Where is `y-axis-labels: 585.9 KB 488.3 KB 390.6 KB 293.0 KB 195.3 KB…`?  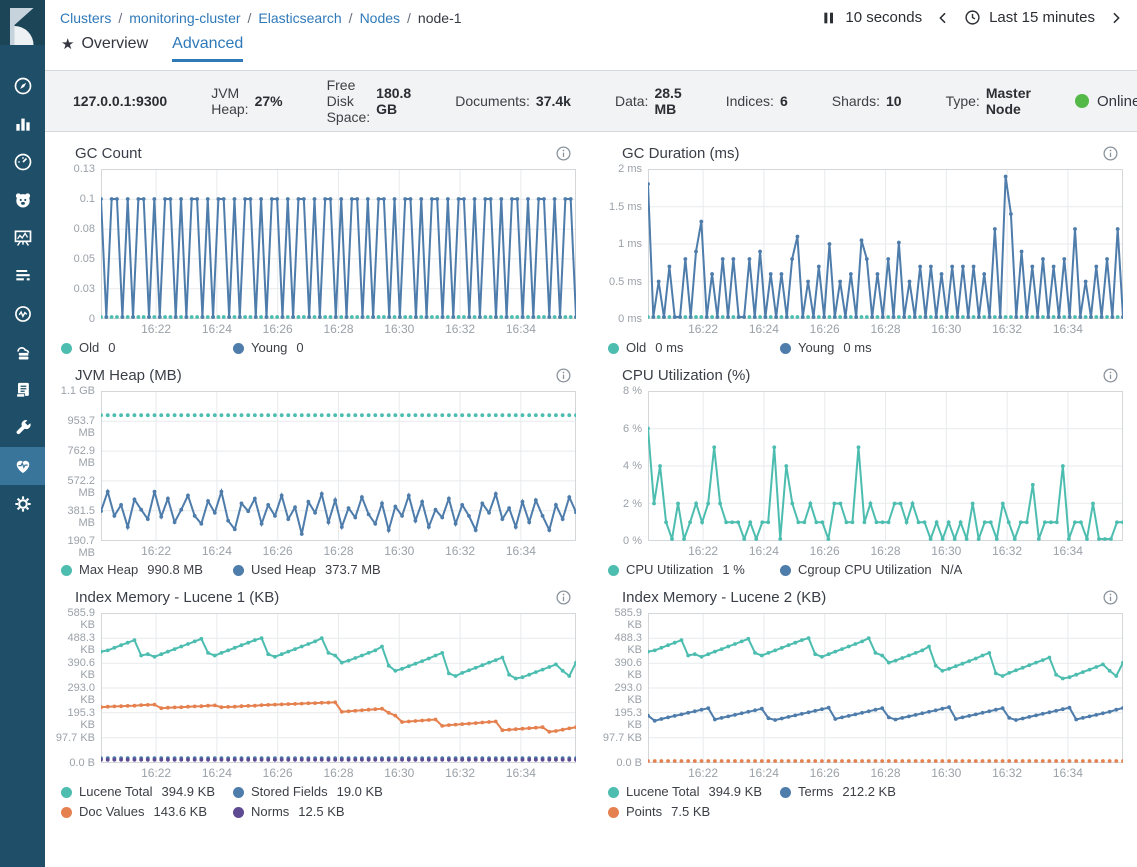
y-axis-labels: 585.9 KB 488.3 KB 390.6 KB 293.0 KB 195.3 KB… is located at coordinates (75, 688).